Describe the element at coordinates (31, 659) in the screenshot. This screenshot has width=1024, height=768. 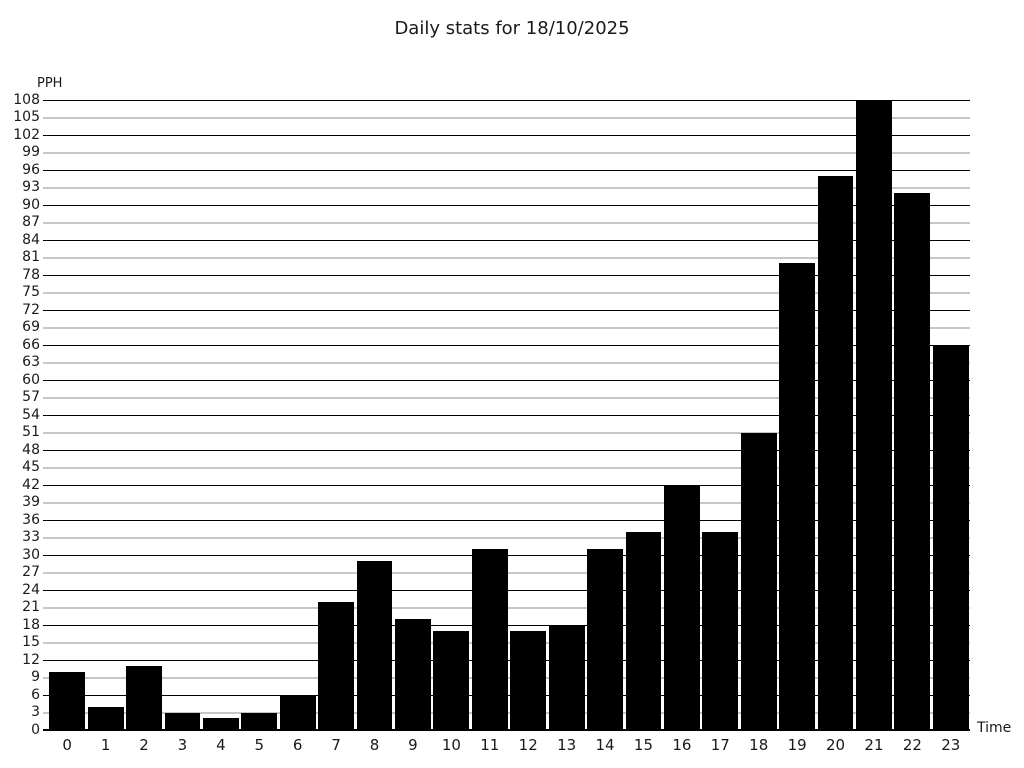
I see `y-tick-label: 12` at that location.